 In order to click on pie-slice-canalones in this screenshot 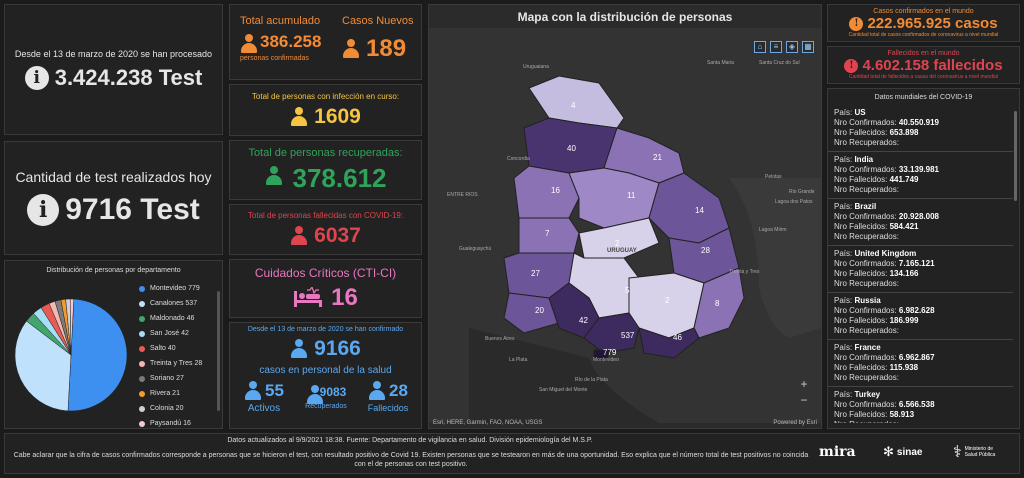, I will do `click(43, 366)`.